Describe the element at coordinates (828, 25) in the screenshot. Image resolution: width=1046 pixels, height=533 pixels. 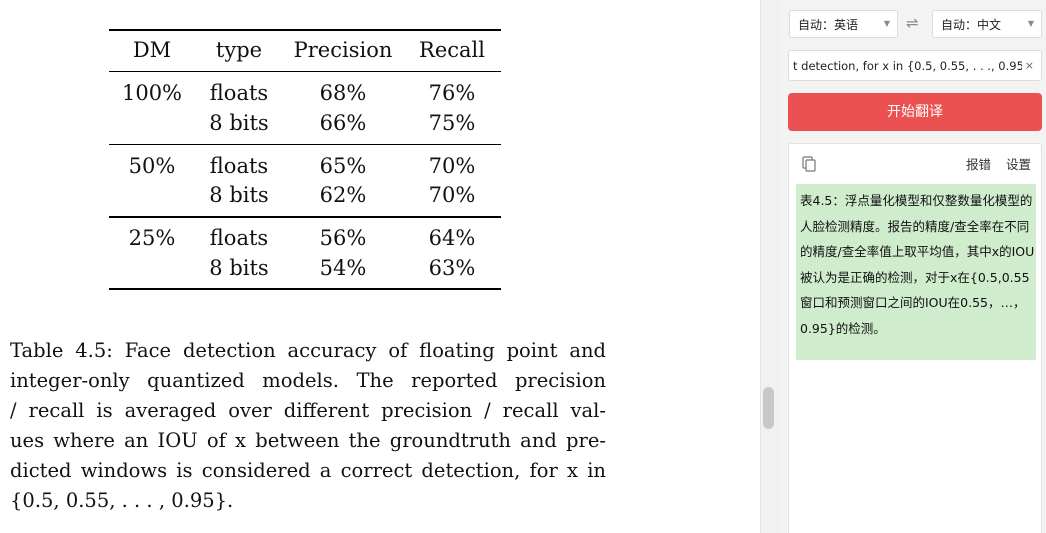
I see `source-language-label: 自动：英语` at that location.